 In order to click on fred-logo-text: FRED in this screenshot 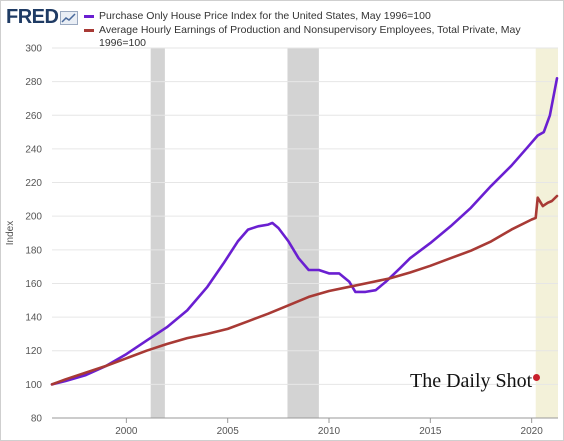, I will do `click(32, 17)`.